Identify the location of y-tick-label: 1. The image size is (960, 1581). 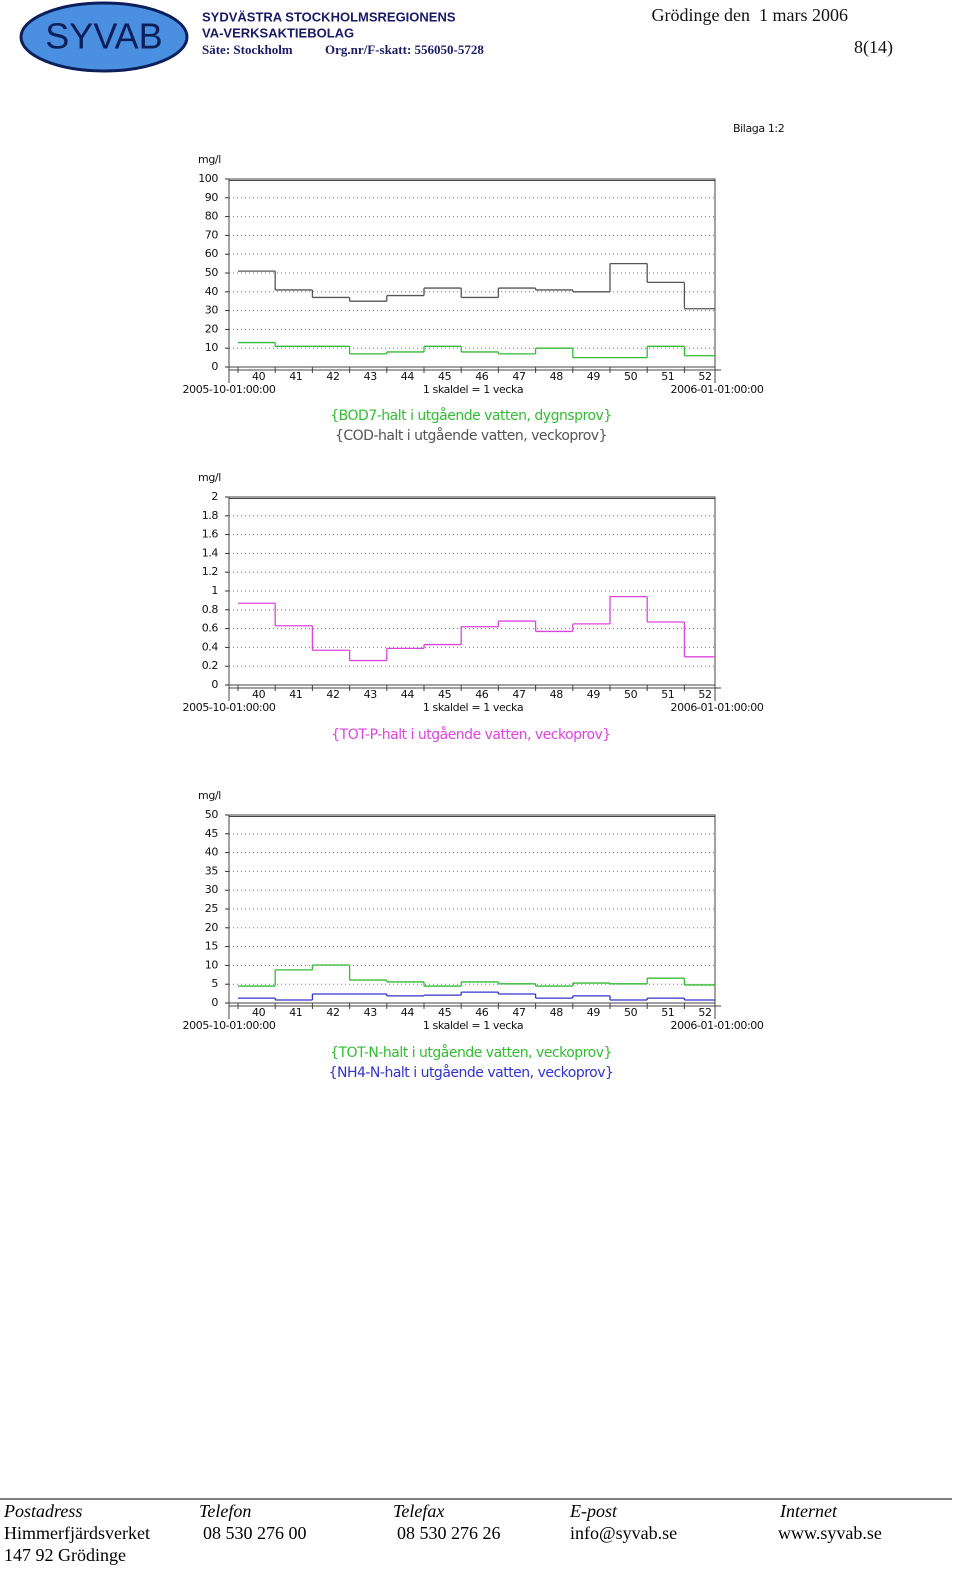
(214, 590).